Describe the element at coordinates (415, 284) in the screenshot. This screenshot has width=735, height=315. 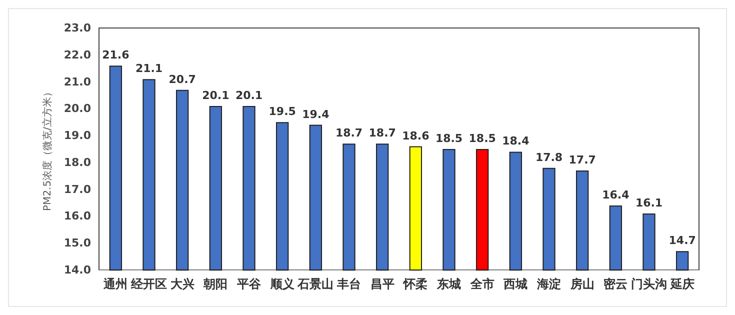
I see `x-tick-label: 怀柔` at that location.